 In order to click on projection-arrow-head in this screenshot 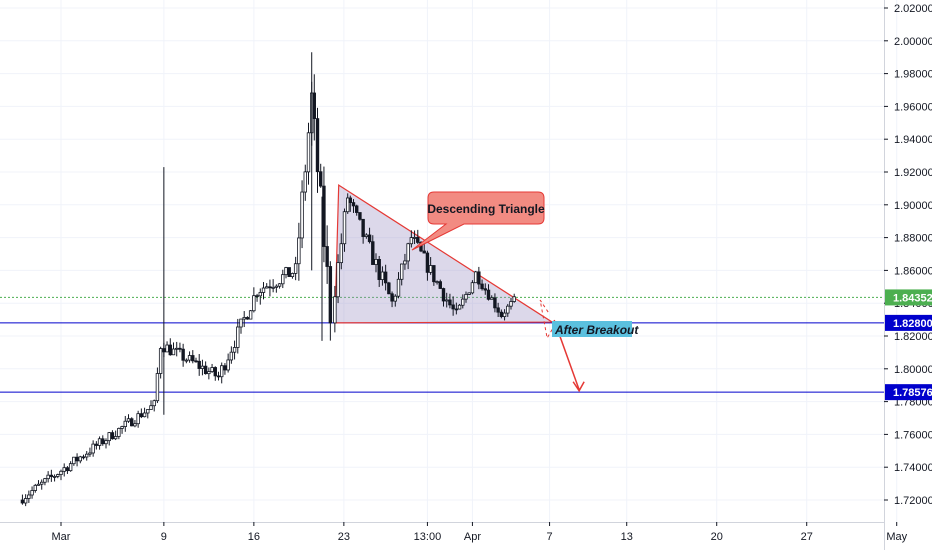, I will do `click(578, 387)`.